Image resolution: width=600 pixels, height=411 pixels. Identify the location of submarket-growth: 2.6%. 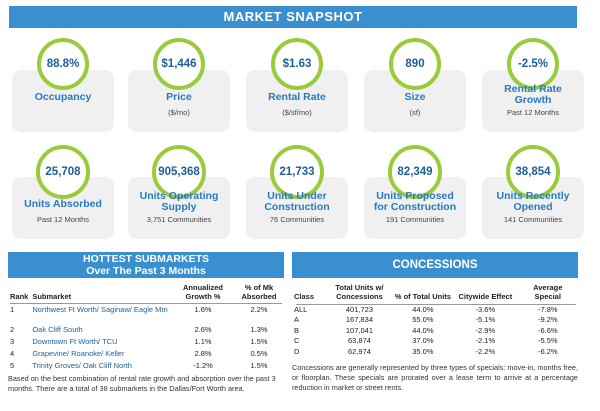
(203, 329).